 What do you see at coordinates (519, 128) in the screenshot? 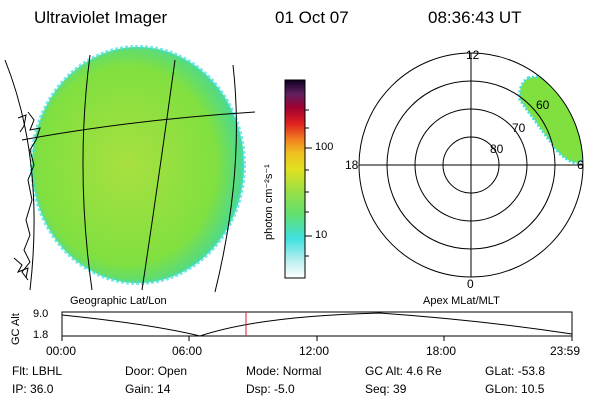
I see `mlat-label-70: 70` at bounding box center [519, 128].